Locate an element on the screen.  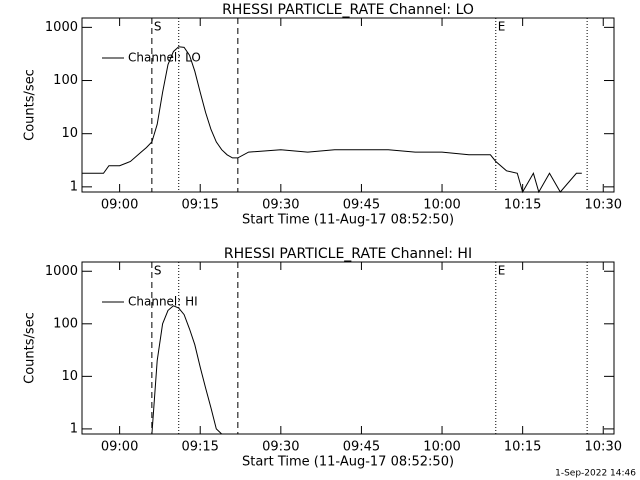
data-line is located at coordinates (187, 370).